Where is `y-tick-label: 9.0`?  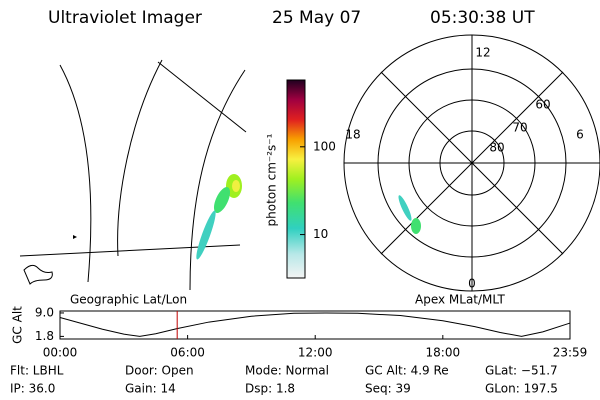
y-tick-label: 9.0 is located at coordinates (44, 312).